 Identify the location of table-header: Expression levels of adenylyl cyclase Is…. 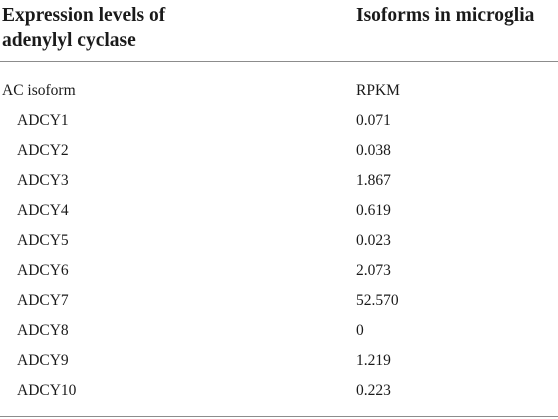
(279, 30).